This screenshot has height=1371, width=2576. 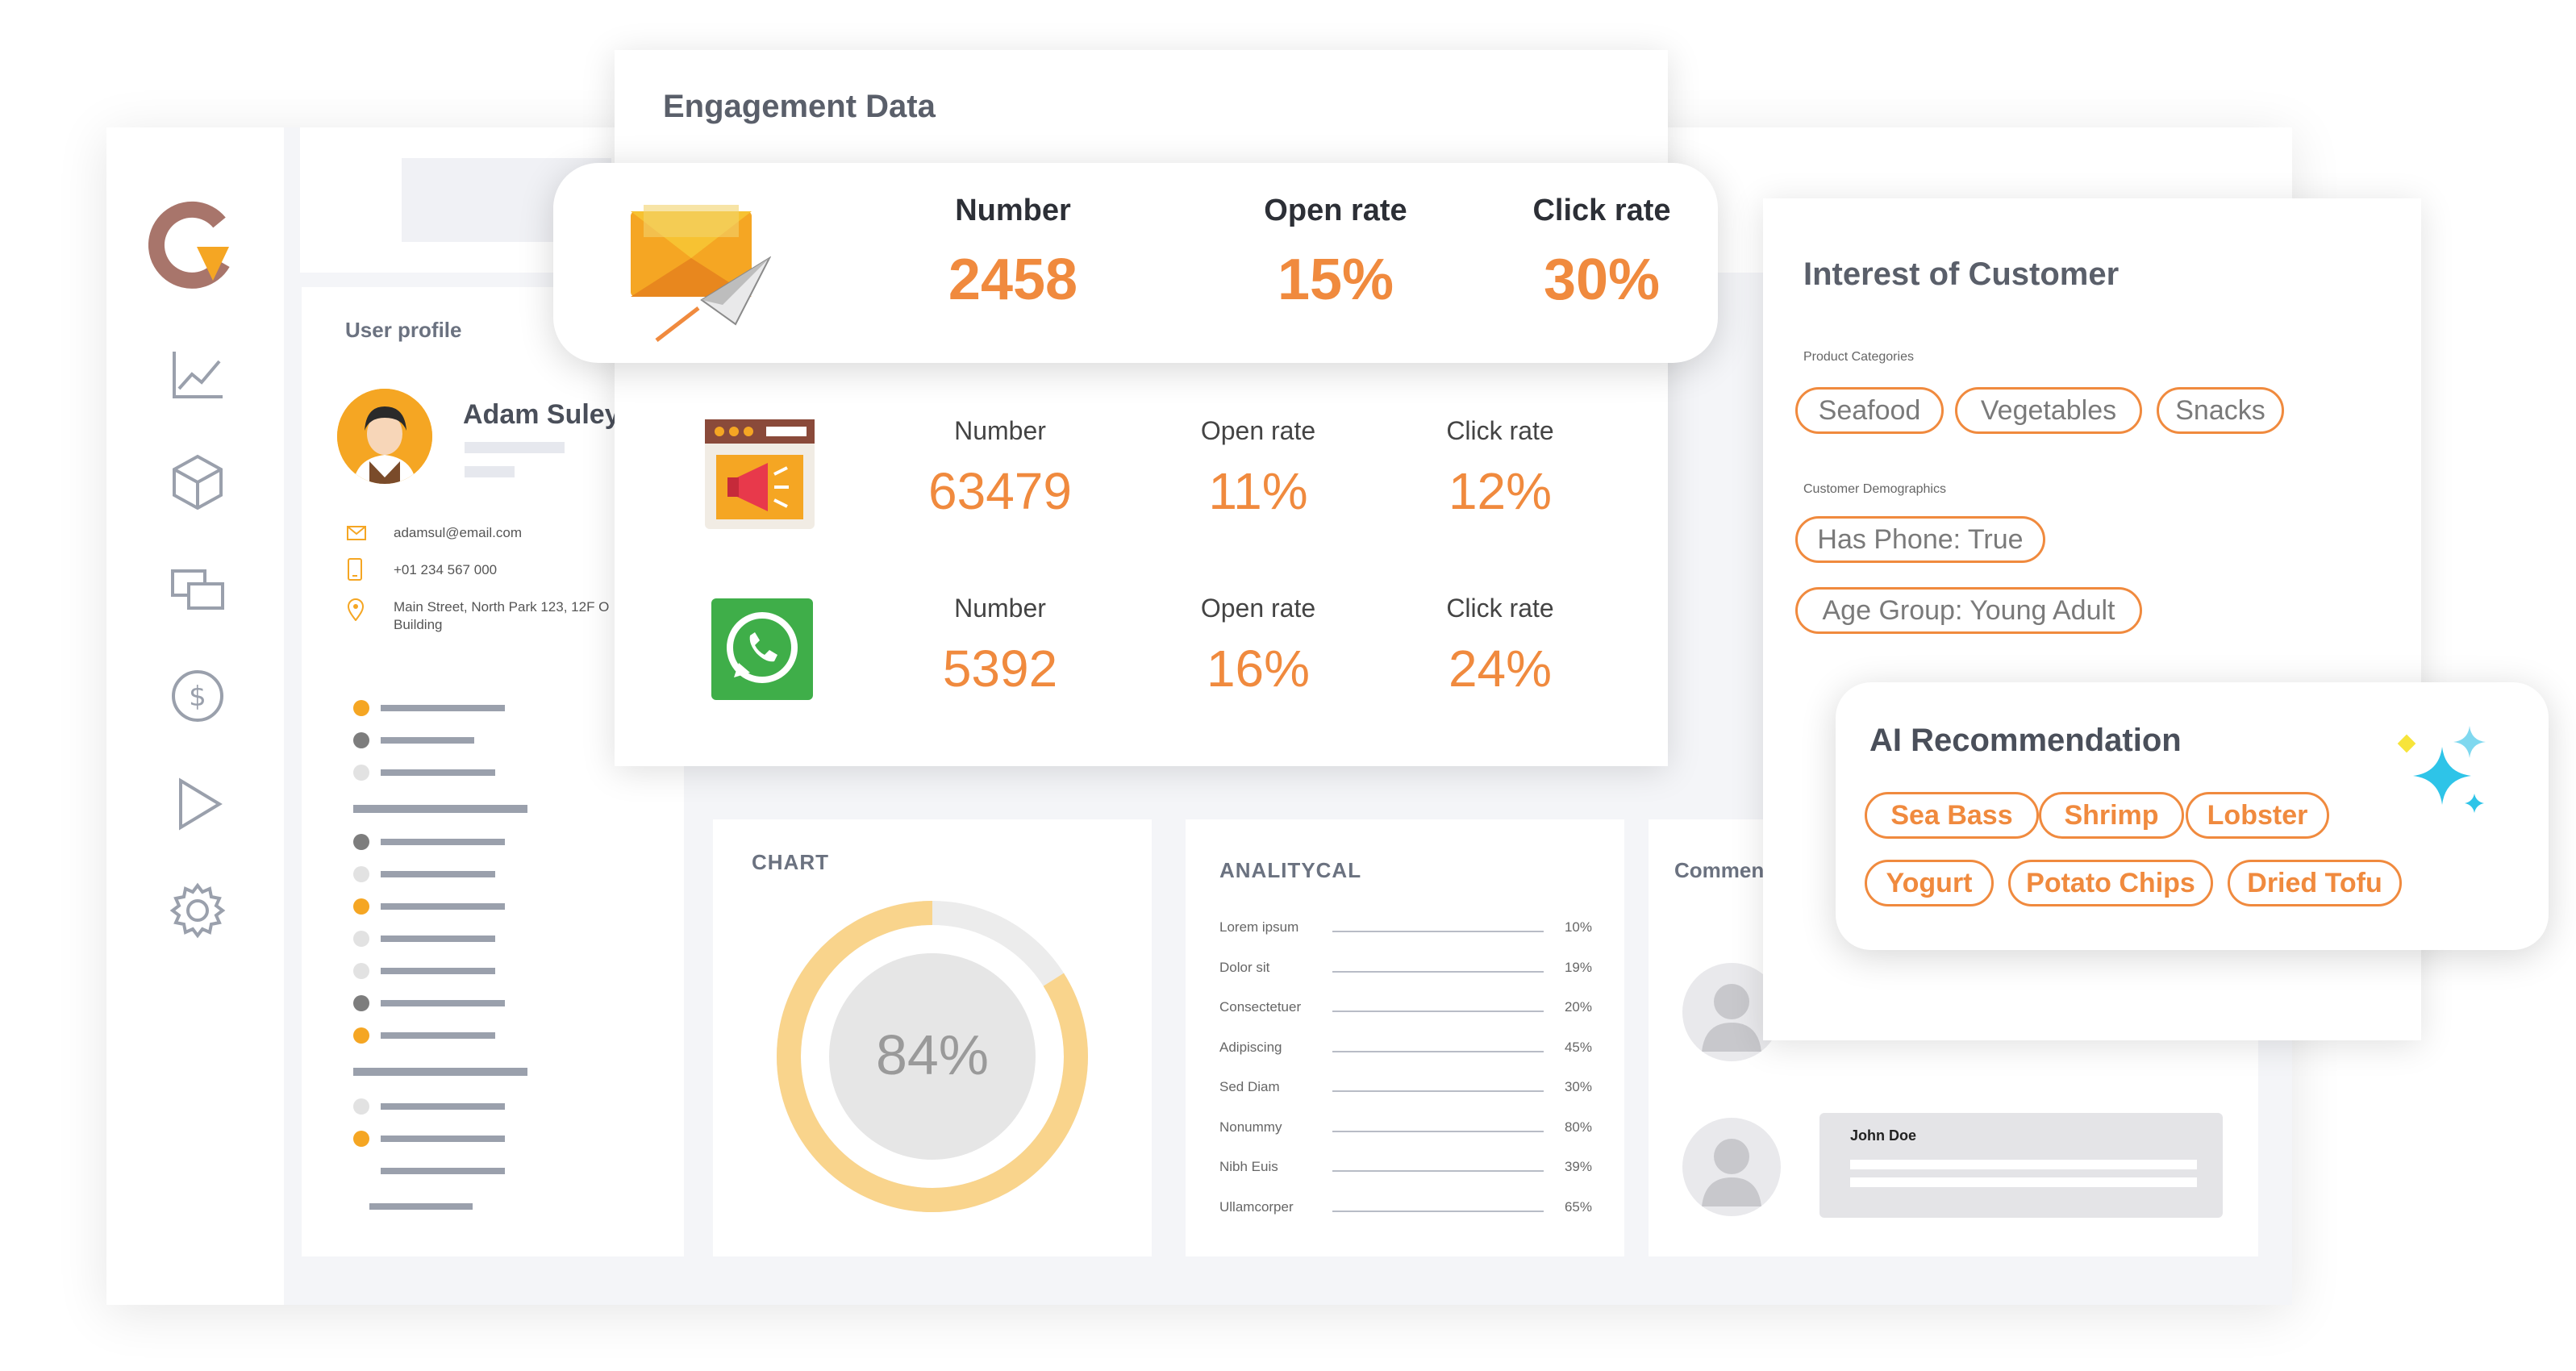 What do you see at coordinates (1578, 1207) in the screenshot?
I see `analytical-row-value: 65%` at bounding box center [1578, 1207].